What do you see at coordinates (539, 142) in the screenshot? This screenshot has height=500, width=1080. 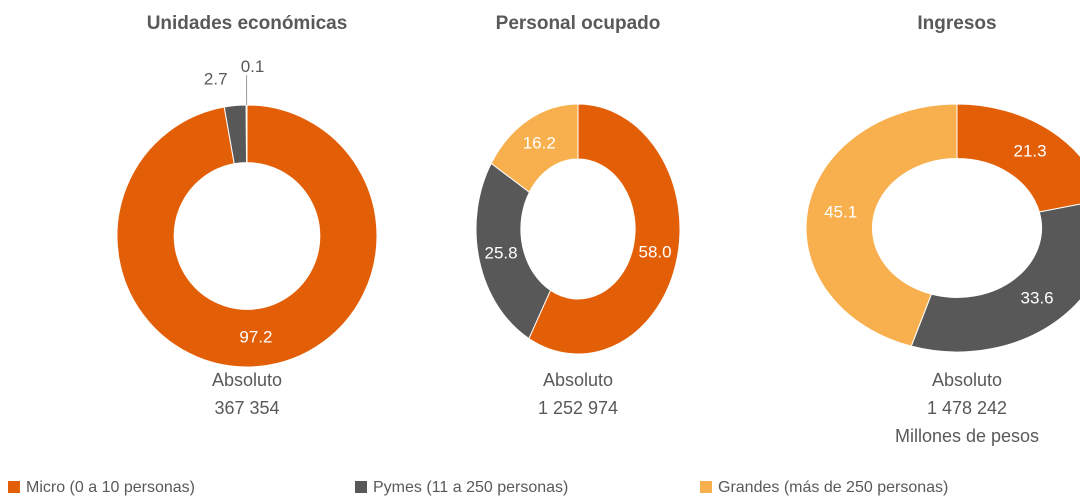 I see `data-label: 16.2` at bounding box center [539, 142].